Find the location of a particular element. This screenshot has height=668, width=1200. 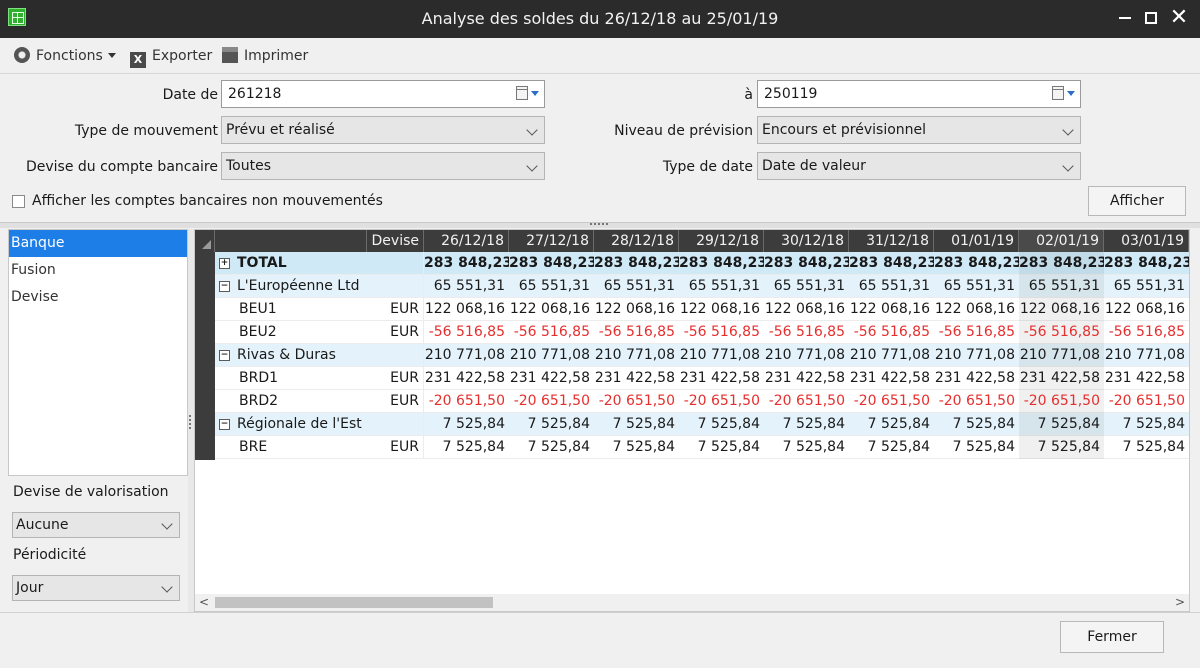

close-window-button: ✕ is located at coordinates (1179, 19).